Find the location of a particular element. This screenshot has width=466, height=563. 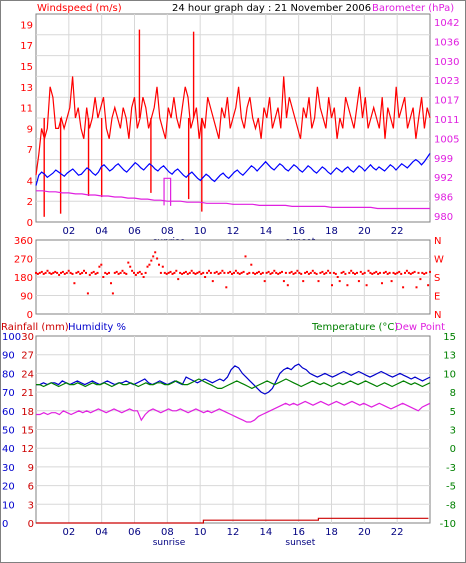

tick-label-temperature: 0 is located at coordinates (453, 449).